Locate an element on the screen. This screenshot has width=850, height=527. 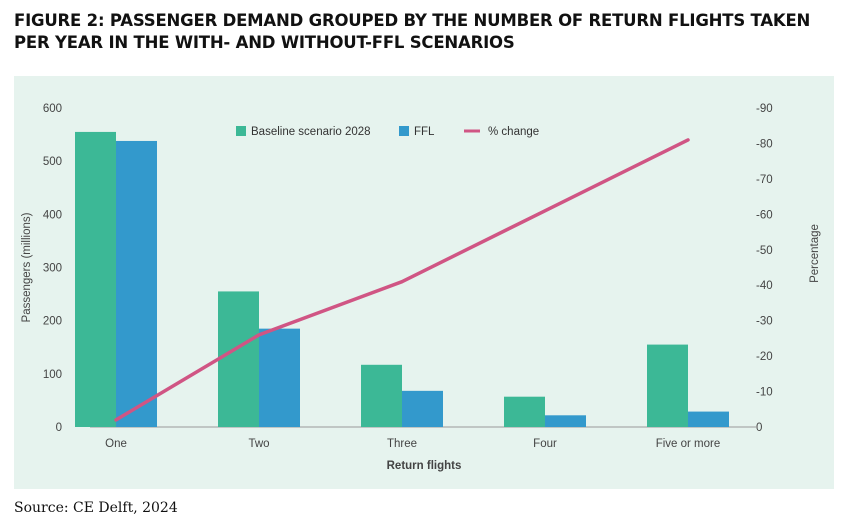
left-tick-label: 200 is located at coordinates (52, 322).